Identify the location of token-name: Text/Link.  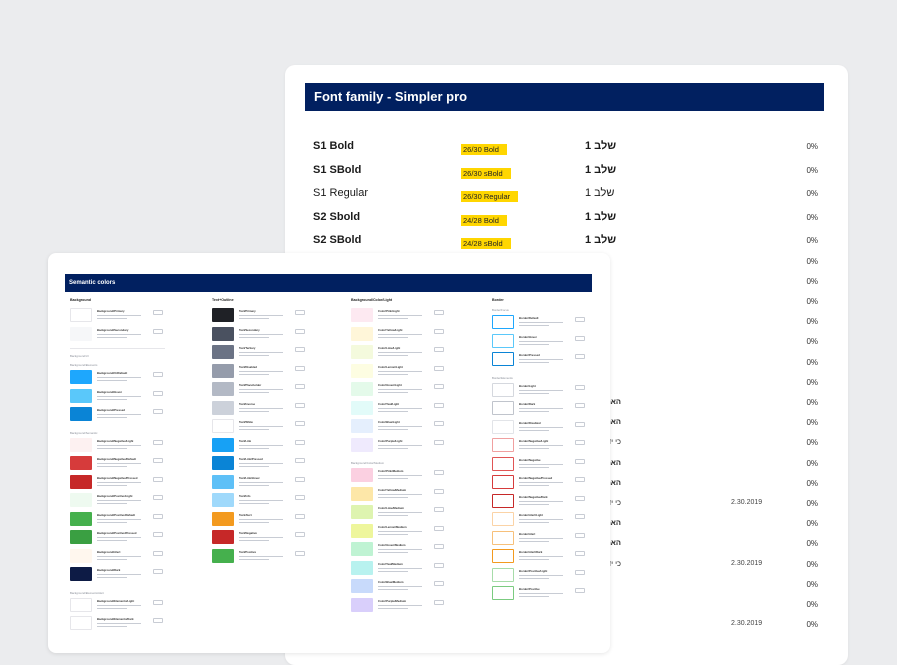
(245, 440).